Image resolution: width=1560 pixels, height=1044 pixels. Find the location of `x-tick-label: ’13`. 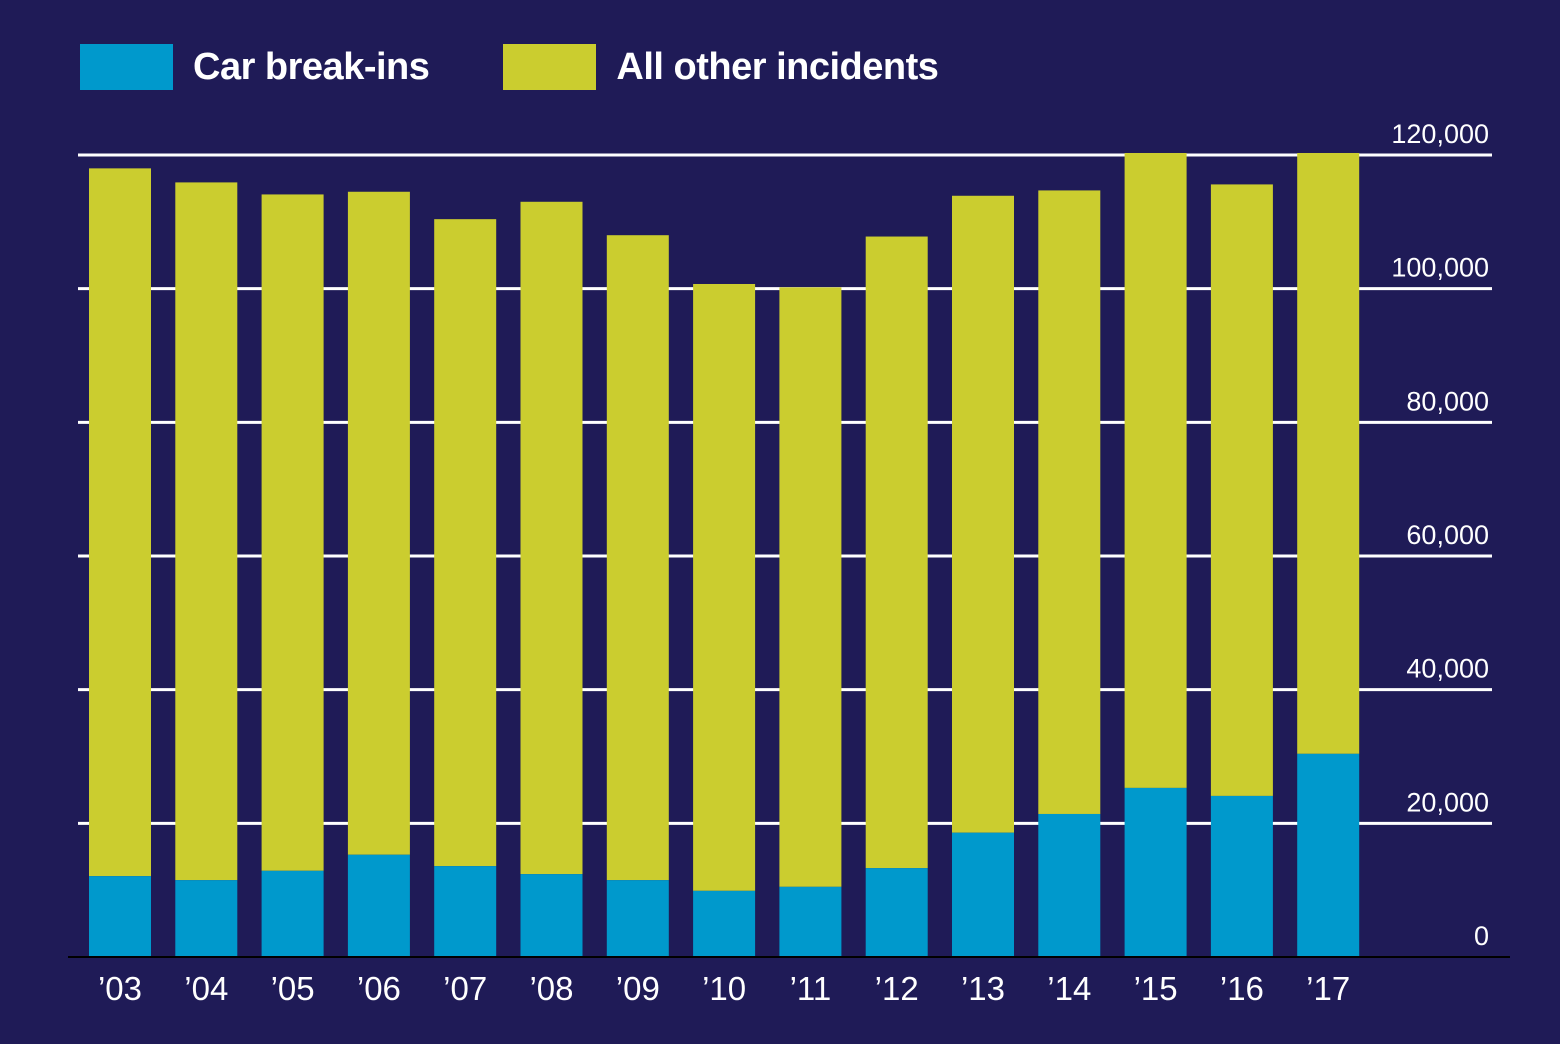

x-tick-label: ’13 is located at coordinates (983, 988).